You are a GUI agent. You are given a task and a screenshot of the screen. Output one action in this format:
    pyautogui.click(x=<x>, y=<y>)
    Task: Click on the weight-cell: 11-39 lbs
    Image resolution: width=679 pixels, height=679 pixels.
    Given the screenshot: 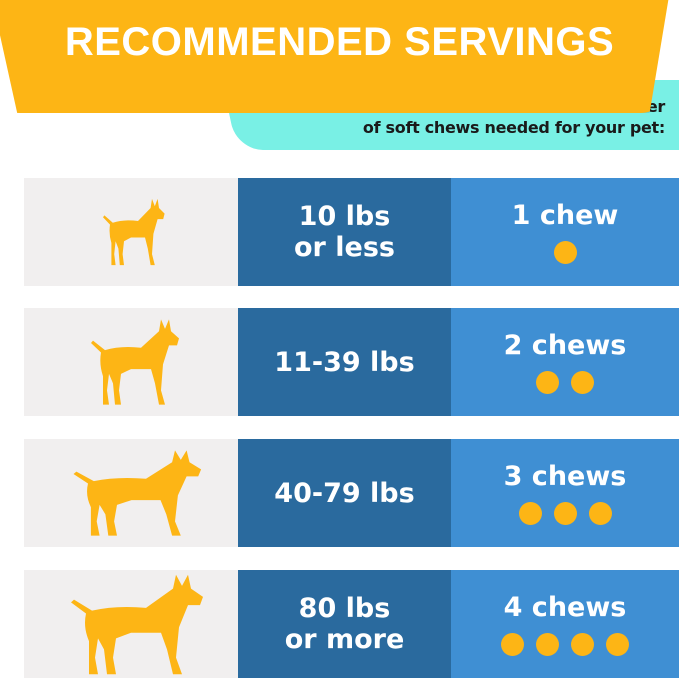 What is the action you would take?
    pyautogui.click(x=344, y=362)
    